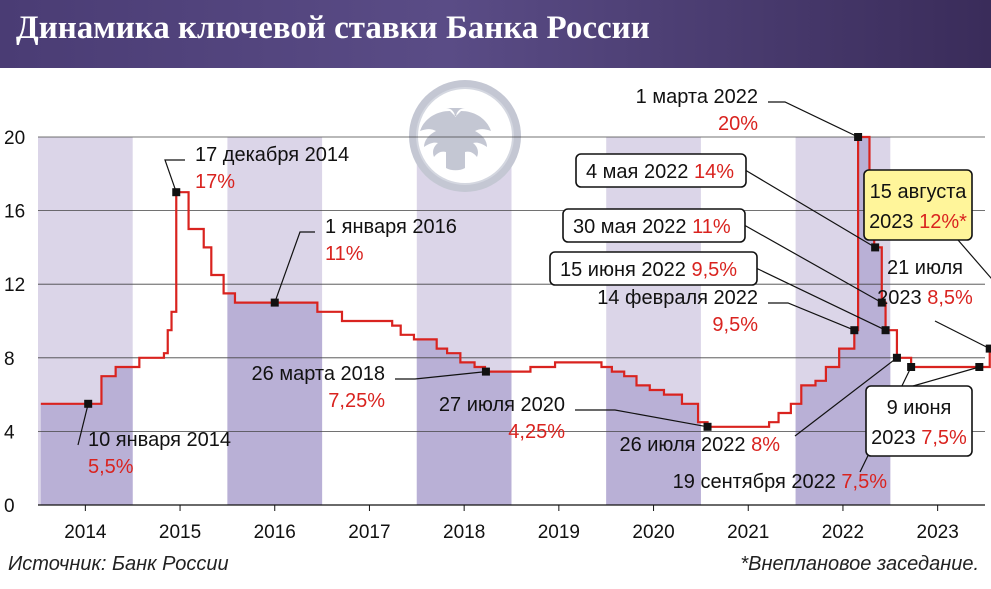 This screenshot has height=589, width=991. I want to click on annotation-date: 17 декабря 2014, so click(272, 155).